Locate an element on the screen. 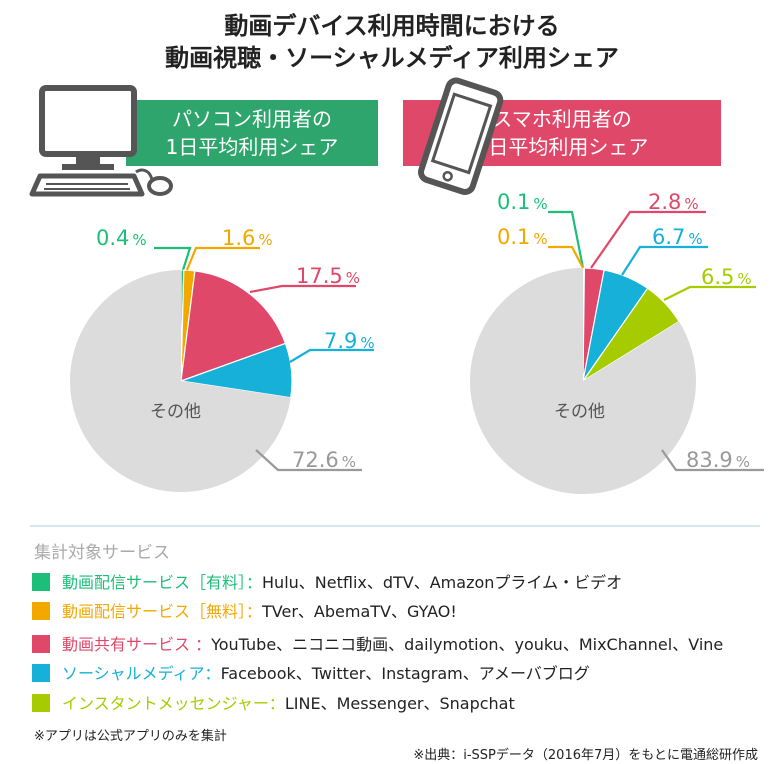 The width and height of the screenshot is (784, 764). legend-row-messenger: インスタントメッセンジャー：LINE、Messenger、Snapchat is located at coordinates (273, 704).